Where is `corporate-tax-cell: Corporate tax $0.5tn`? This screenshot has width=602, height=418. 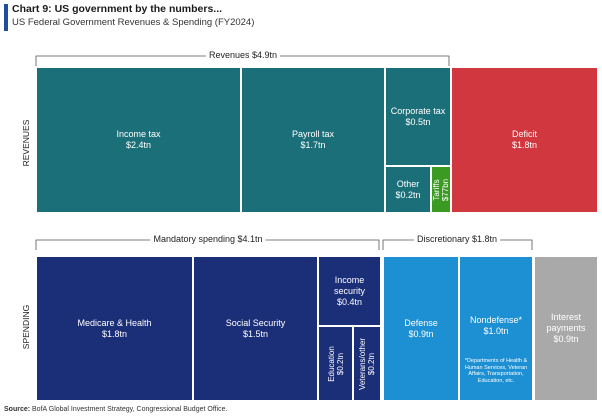 corporate-tax-cell: Corporate tax $0.5tn is located at coordinates (418, 116).